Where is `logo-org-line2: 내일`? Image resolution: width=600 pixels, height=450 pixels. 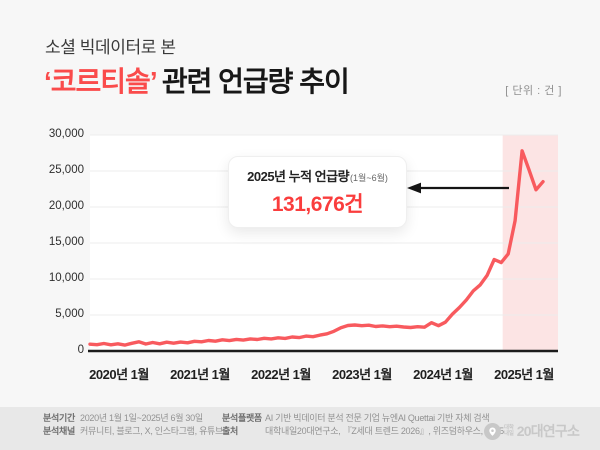
logo-org-line2: 내일 is located at coordinates (509, 434).